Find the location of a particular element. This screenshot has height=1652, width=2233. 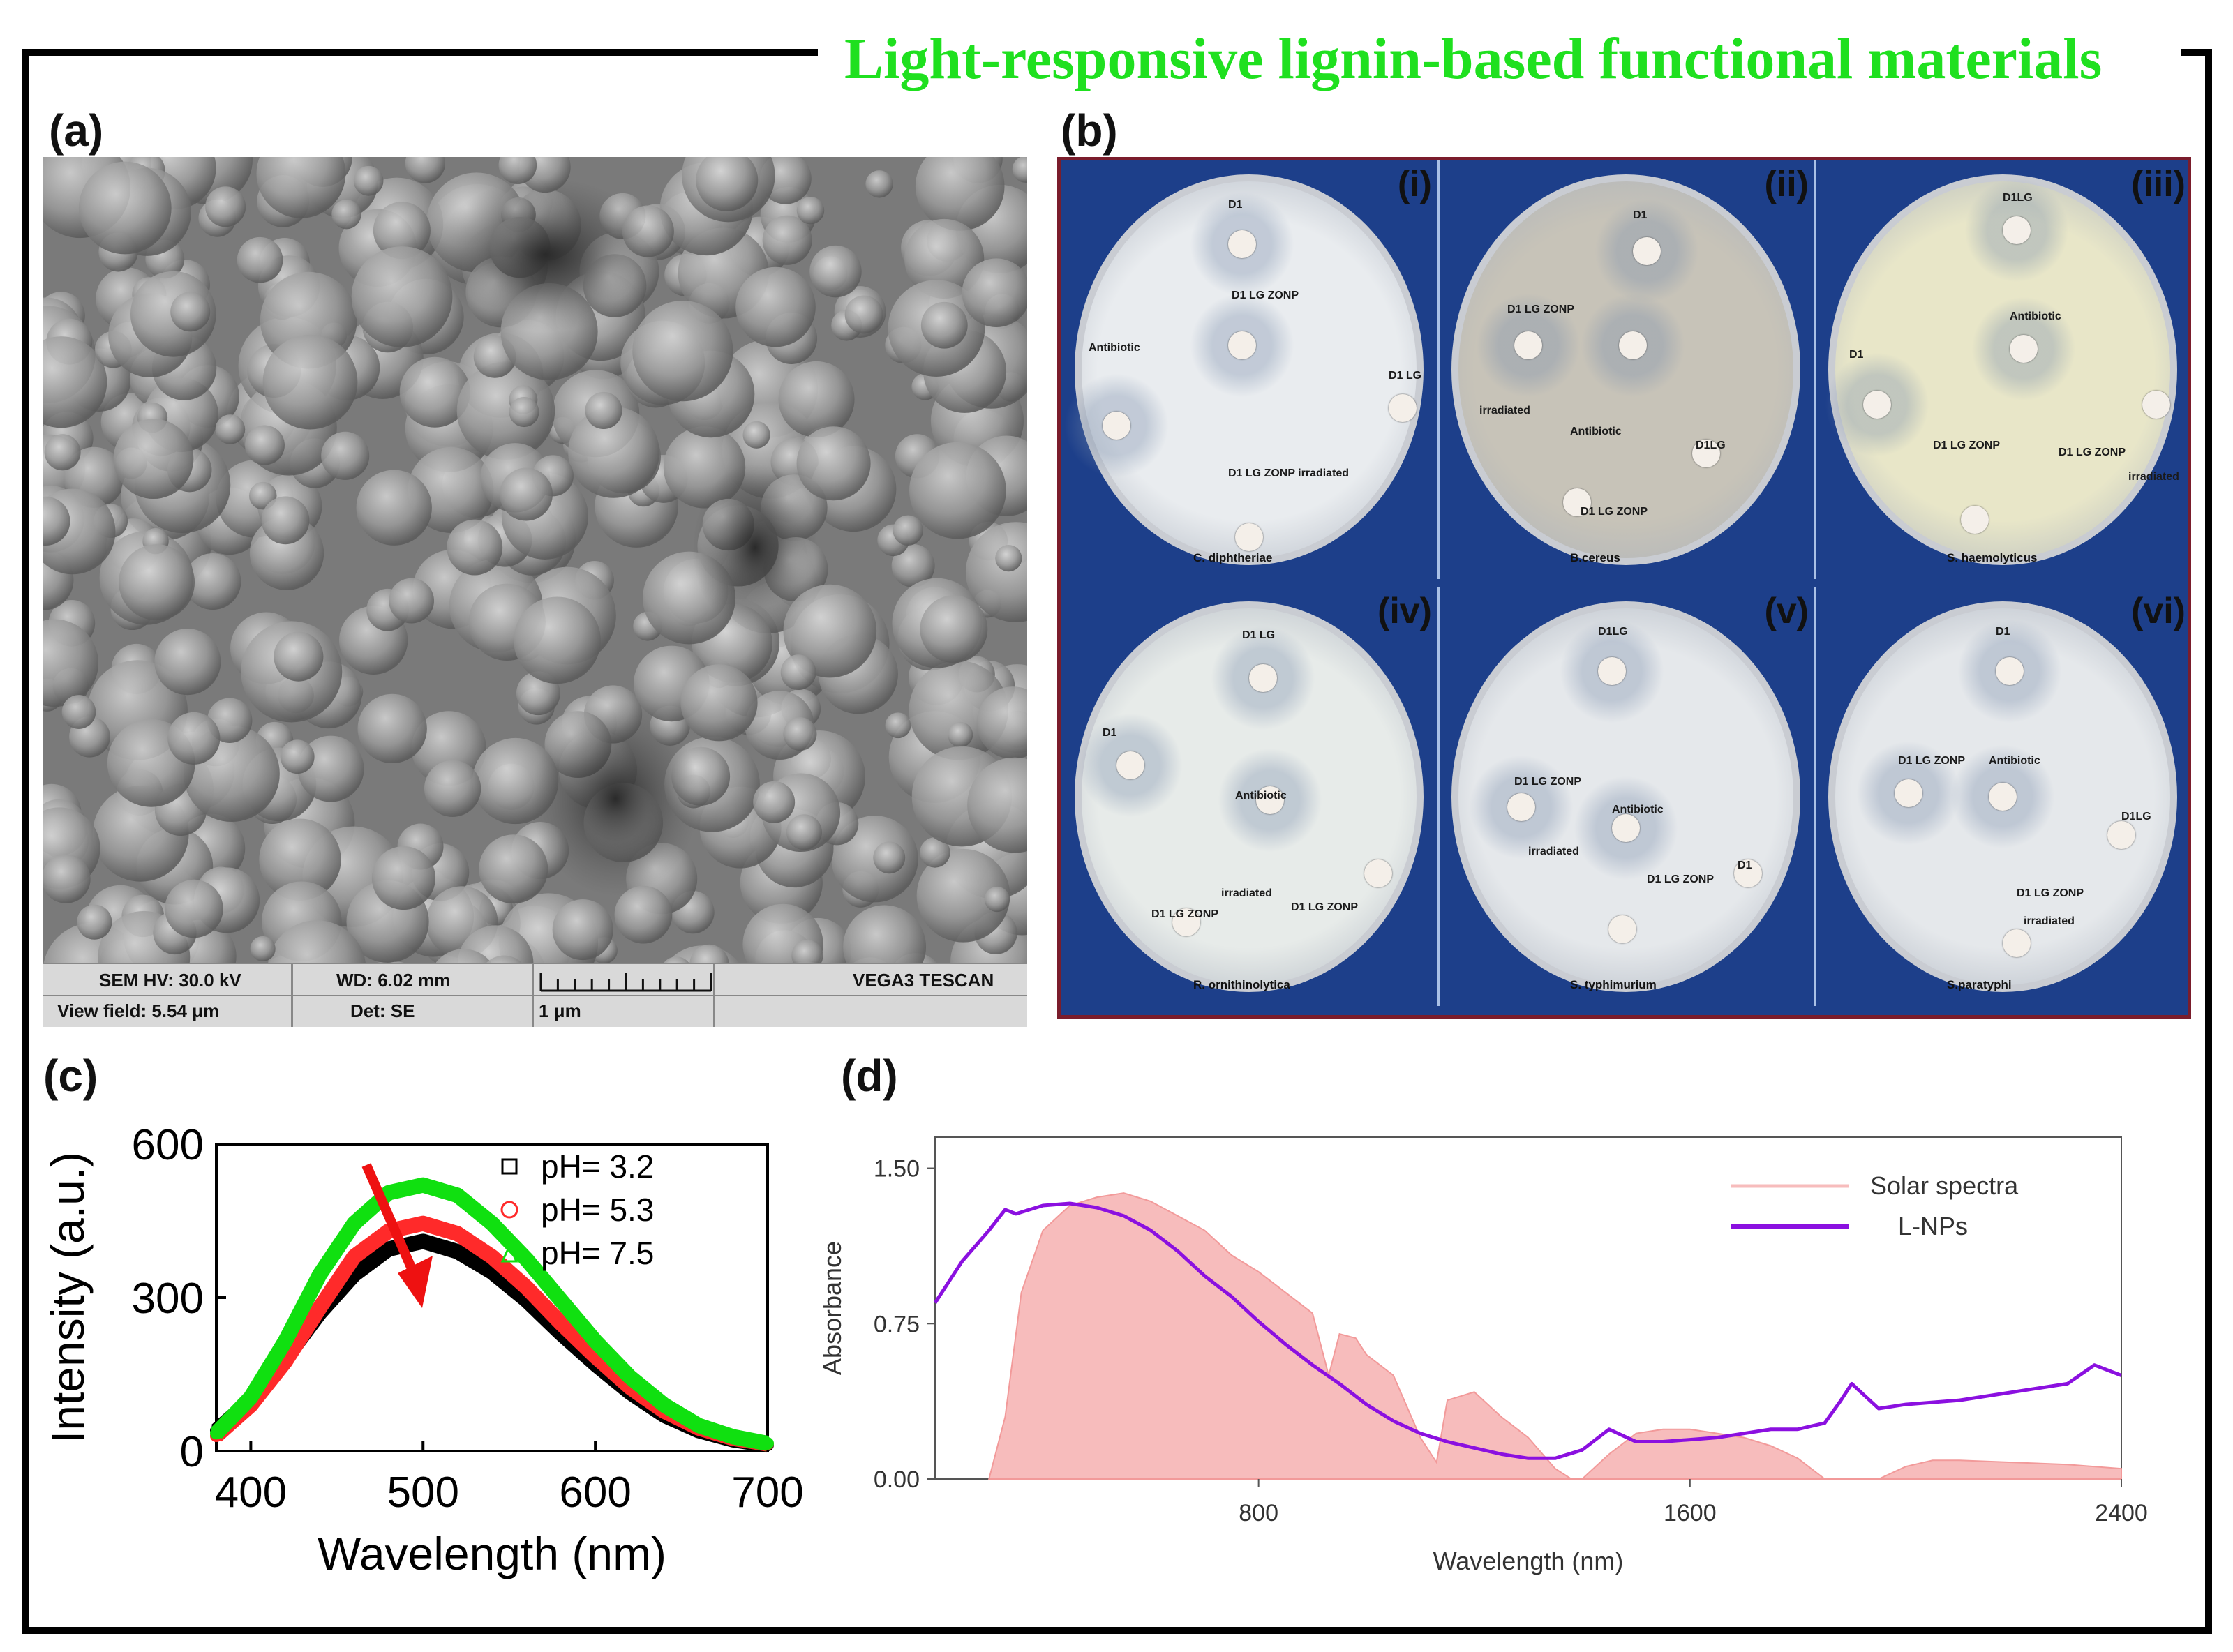

legend-label: pH= 7.5 is located at coordinates (597, 1253).